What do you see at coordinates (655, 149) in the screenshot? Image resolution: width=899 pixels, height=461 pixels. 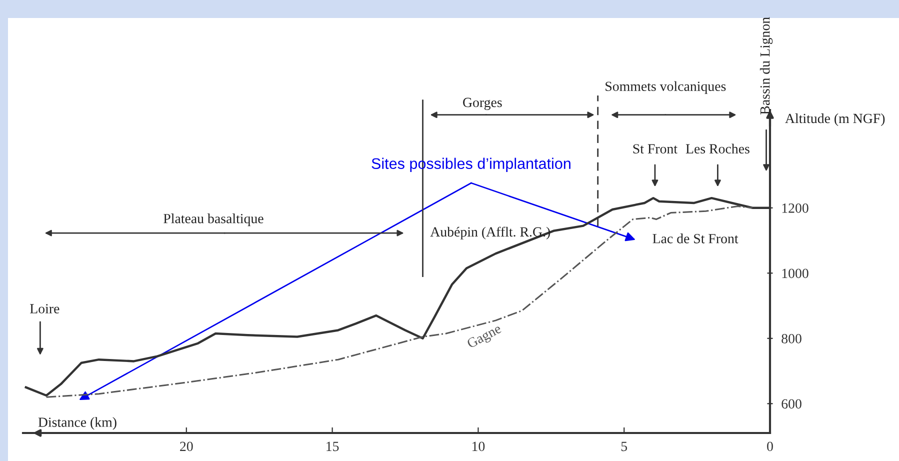 I see `annotation: St Front` at bounding box center [655, 149].